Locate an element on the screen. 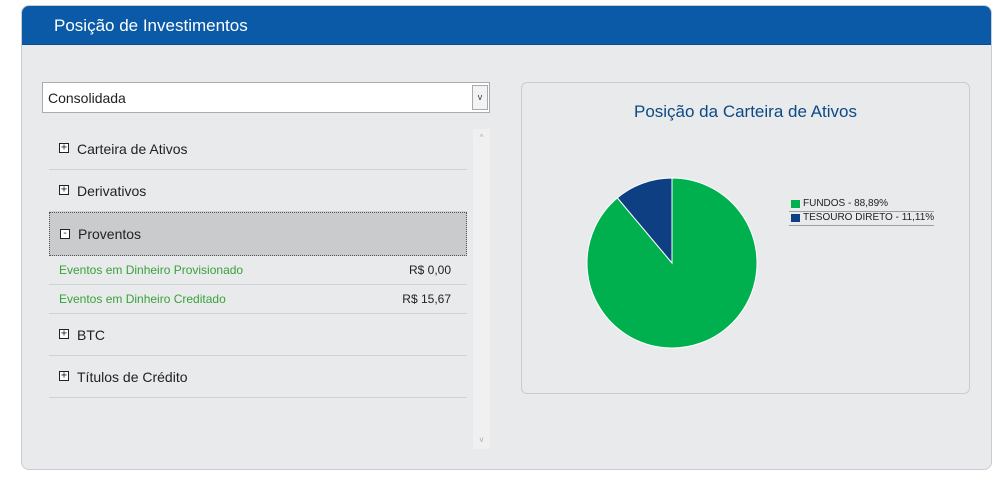 This screenshot has width=1004, height=480. section-label: BTC is located at coordinates (91, 335).